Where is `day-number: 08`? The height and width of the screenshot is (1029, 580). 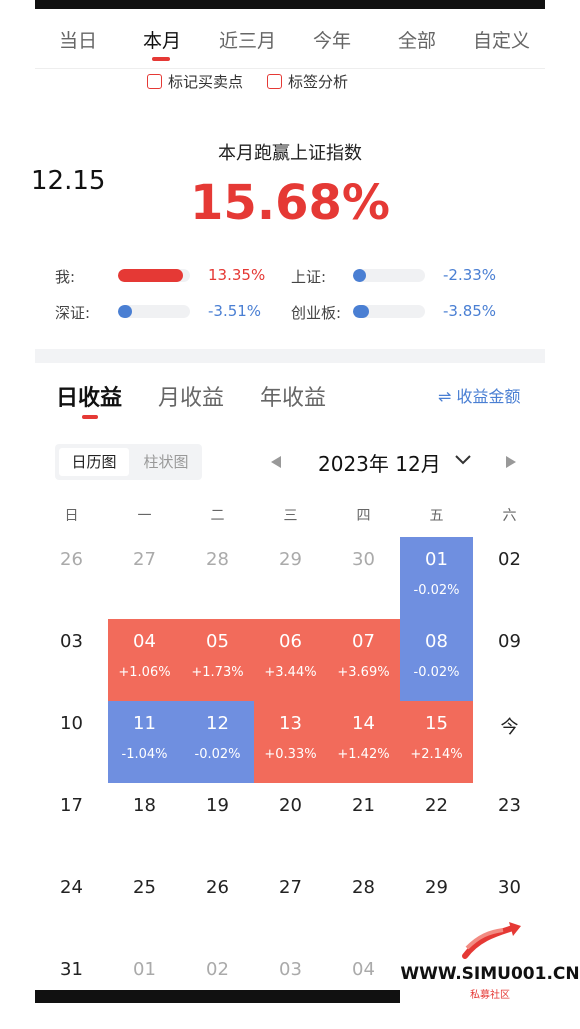 day-number: 08 is located at coordinates (436, 641).